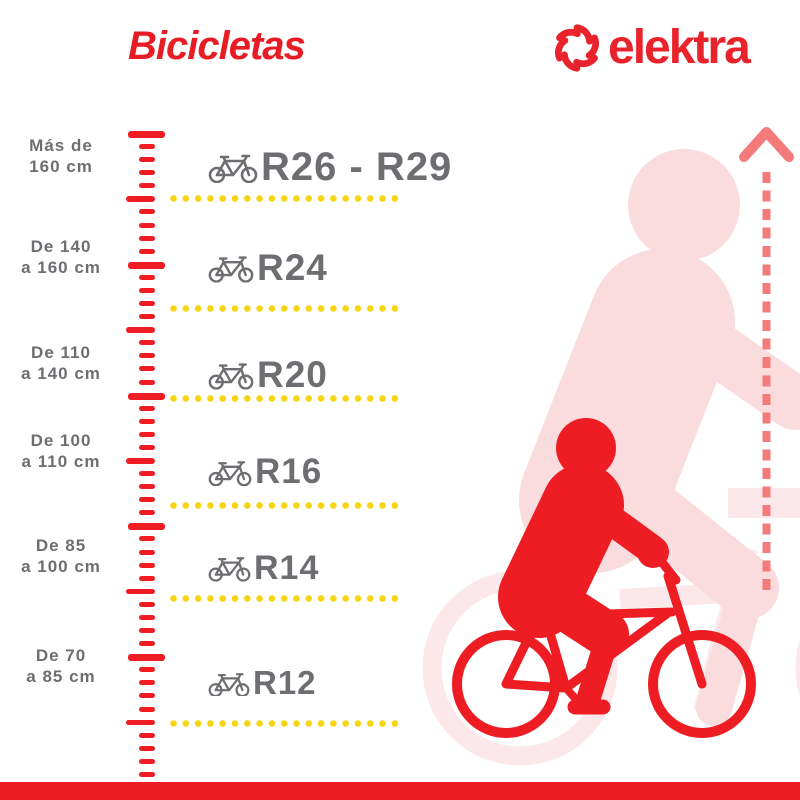 Image resolution: width=800 pixels, height=800 pixels. I want to click on wheel-size-label: R24, so click(292, 267).